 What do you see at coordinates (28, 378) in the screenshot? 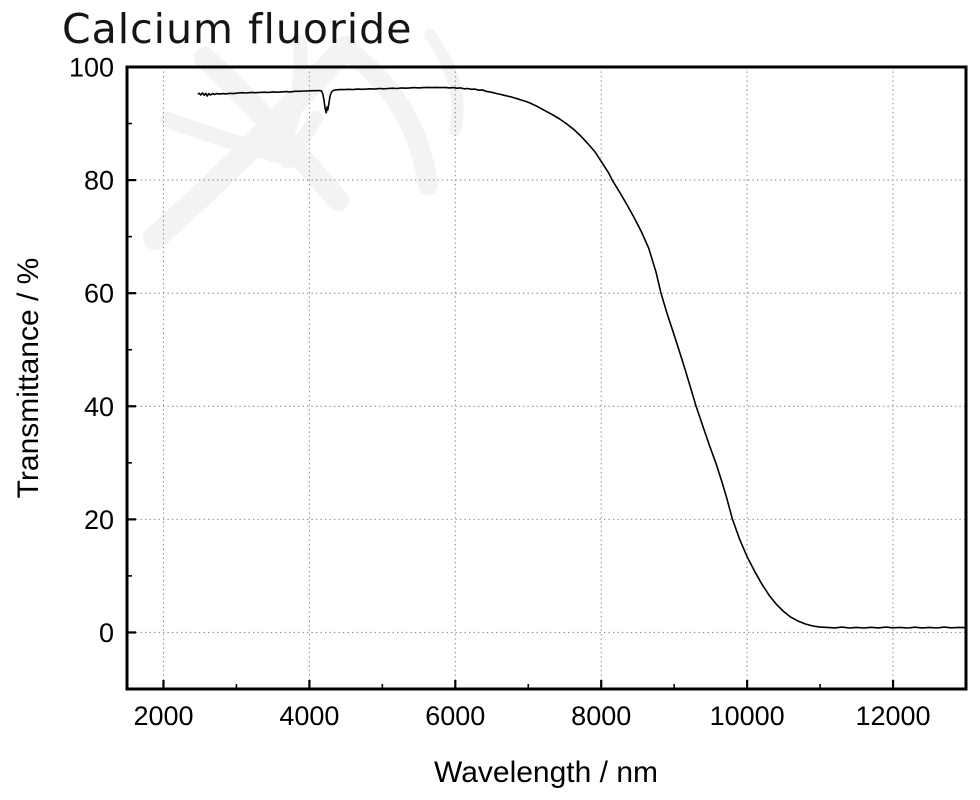
I see `y-axis-label: Transmittance / %` at bounding box center [28, 378].